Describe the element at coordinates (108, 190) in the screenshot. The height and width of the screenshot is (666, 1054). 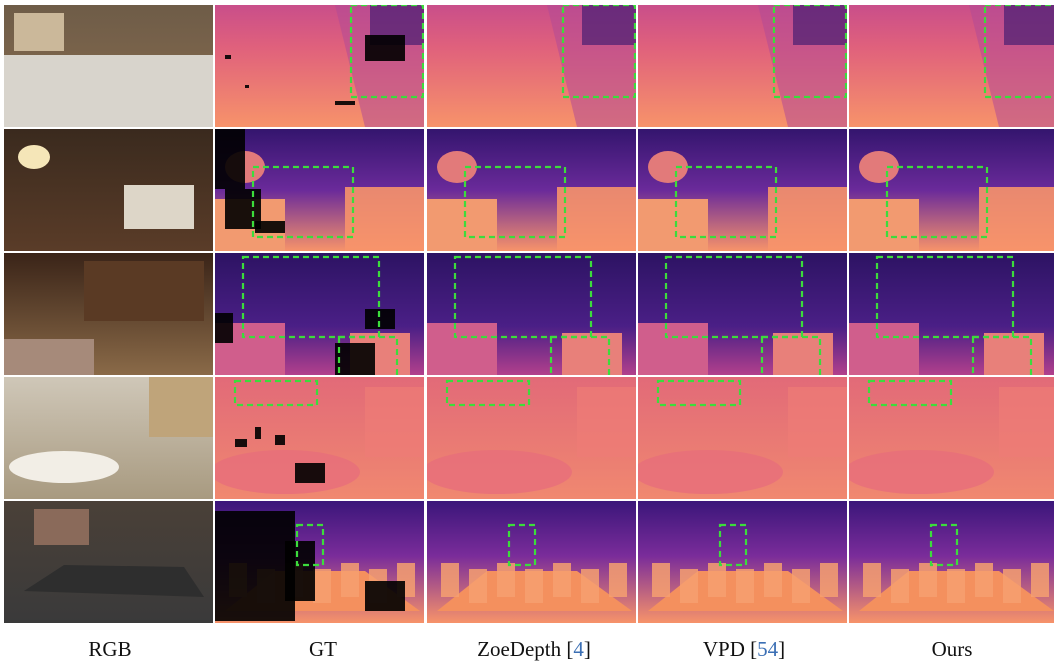
I see `rgb-bedroom-image` at that location.